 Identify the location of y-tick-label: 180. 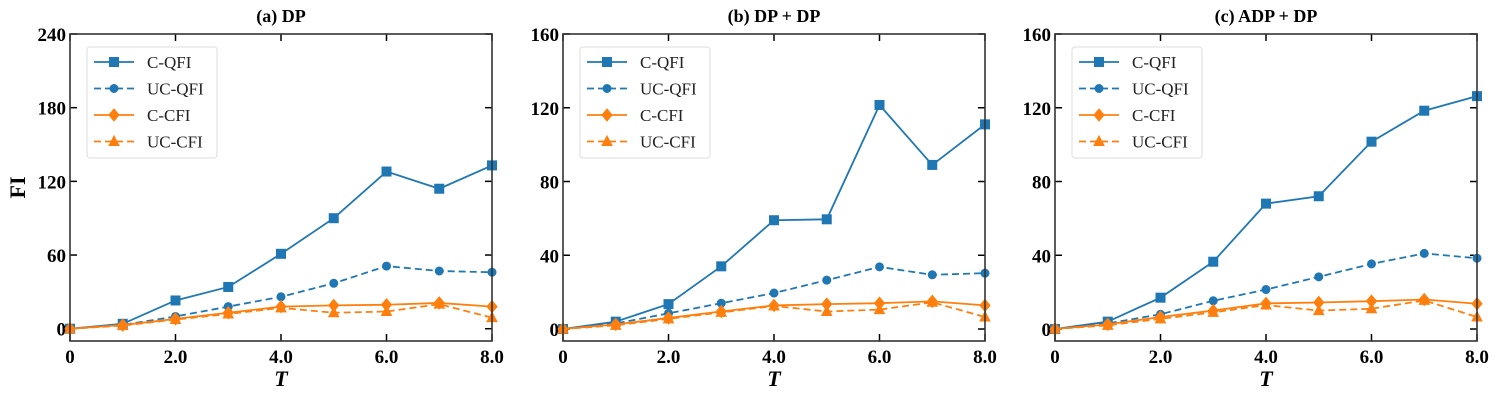
(52, 109).